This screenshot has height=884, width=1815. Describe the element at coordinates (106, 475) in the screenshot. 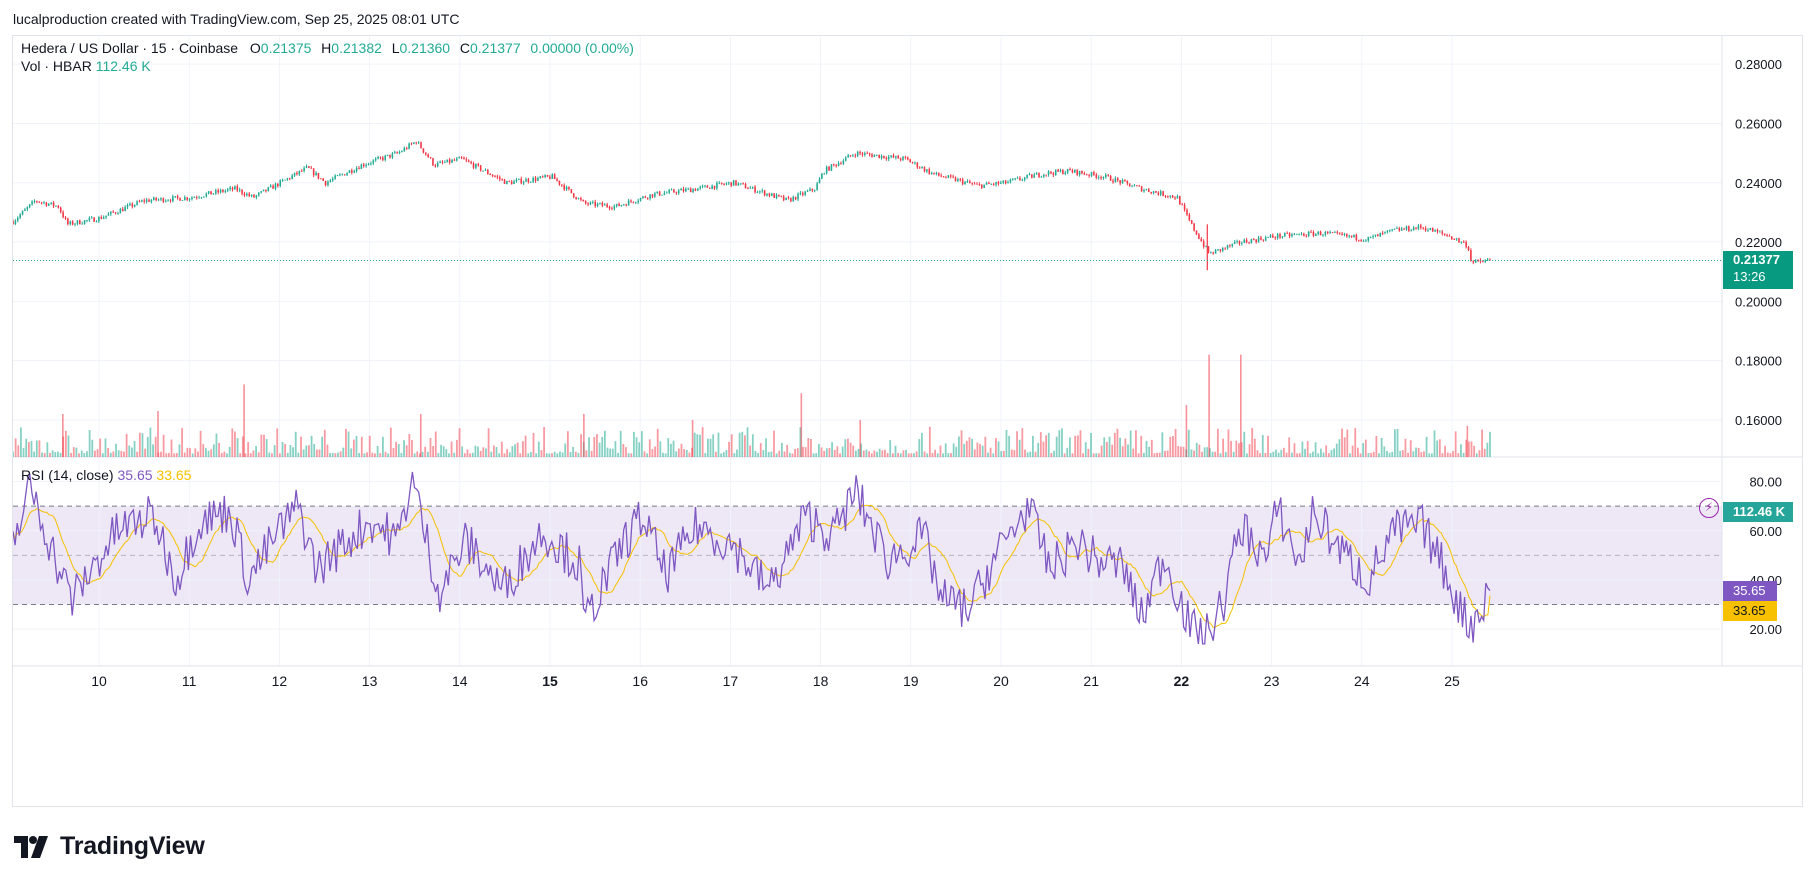

I see `rsi-legend: RSI (14, close) 35.65 33.65` at that location.